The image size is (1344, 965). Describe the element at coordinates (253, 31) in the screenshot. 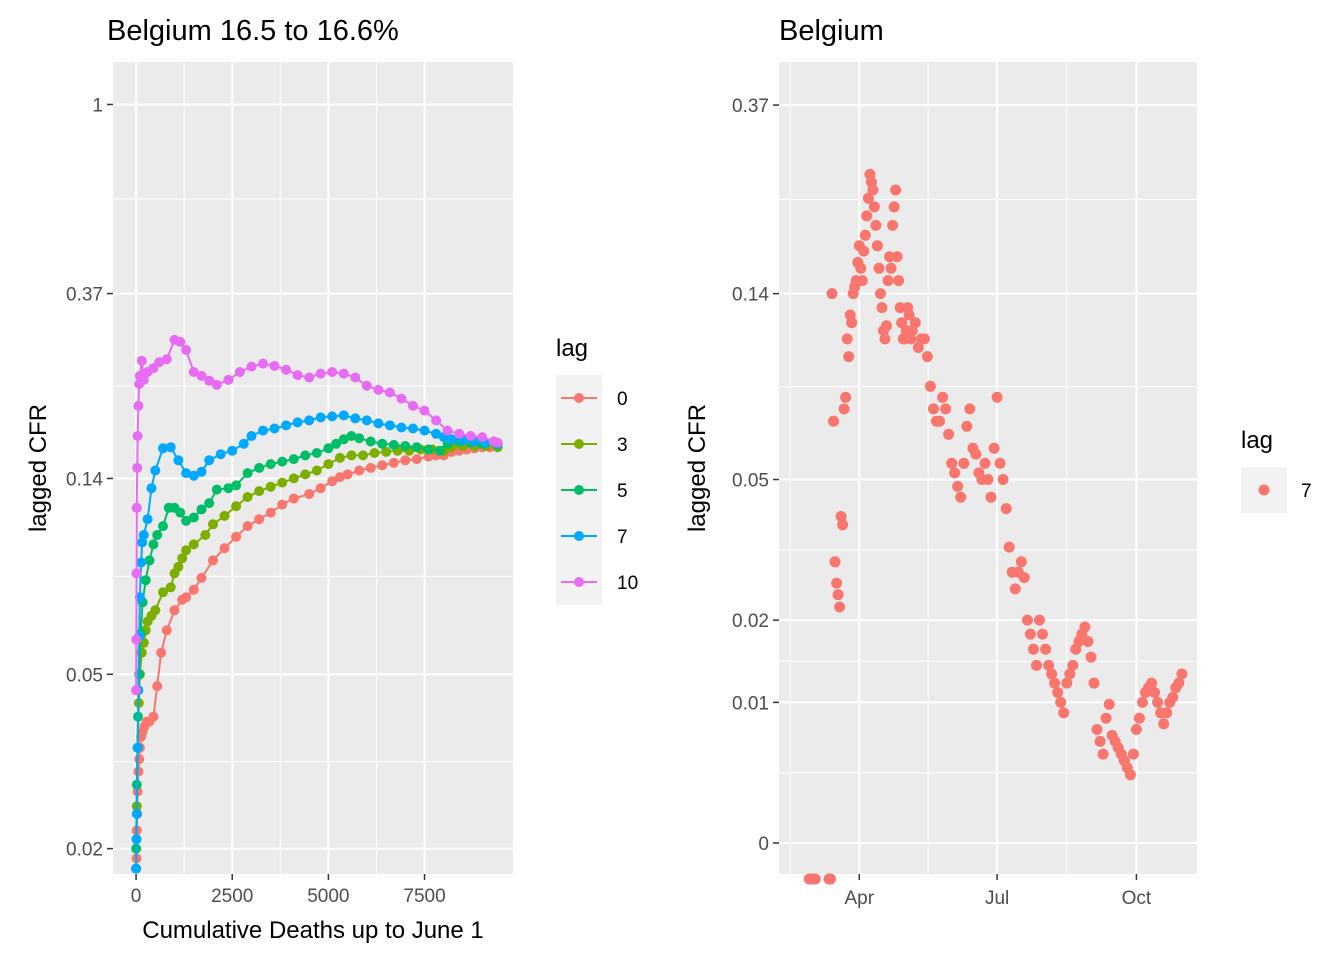

I see `left-chart-title: Belgium 16.5 to 16.6%` at that location.